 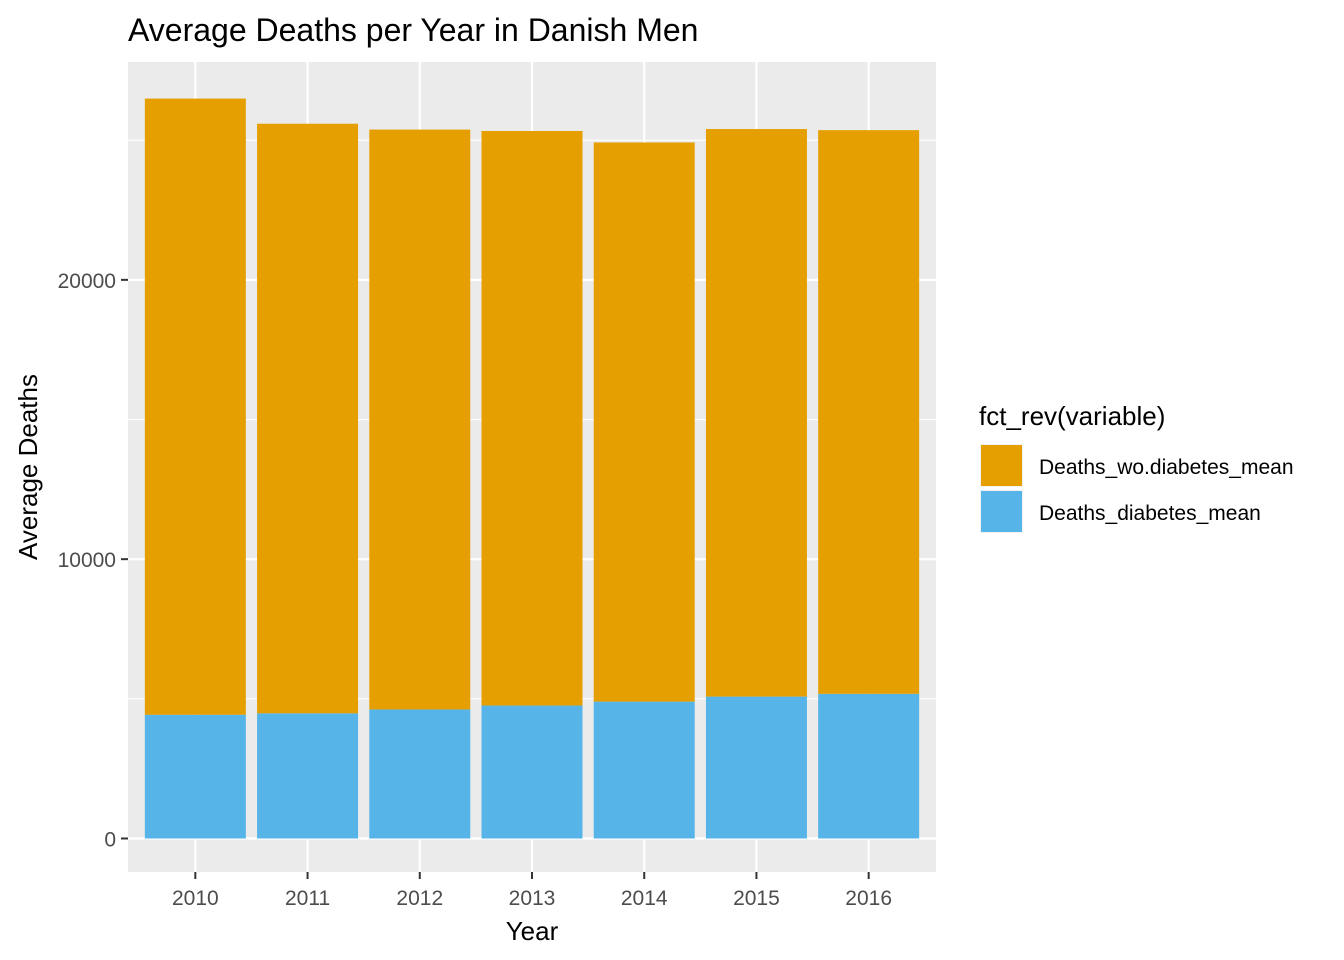 I want to click on bar-Deaths_wo.diabetes_mean-2012, so click(x=420, y=419).